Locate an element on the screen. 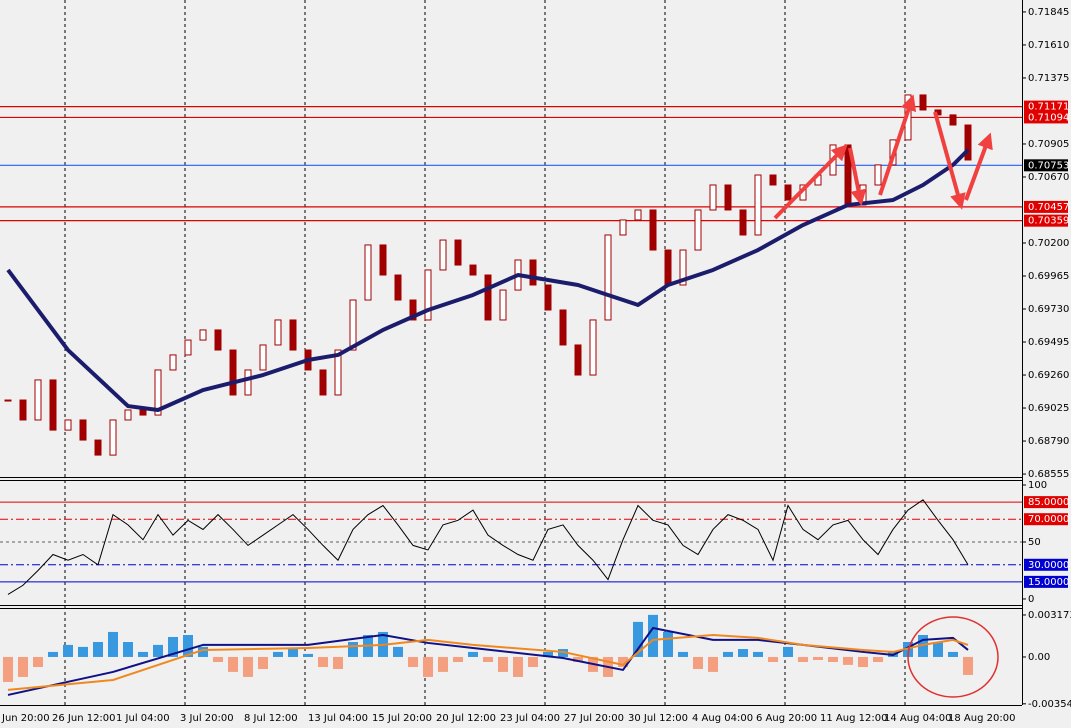 This screenshot has width=1071, height=728. x-tick-label: 30 Jul 12:00 is located at coordinates (658, 718).